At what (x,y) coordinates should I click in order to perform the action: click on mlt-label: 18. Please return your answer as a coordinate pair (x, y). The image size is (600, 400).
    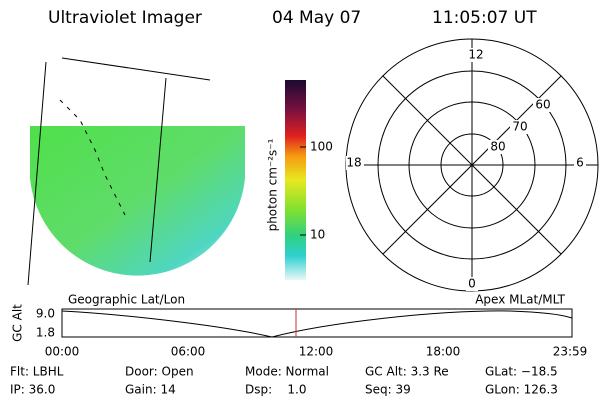
    Looking at the image, I should click on (353, 163).